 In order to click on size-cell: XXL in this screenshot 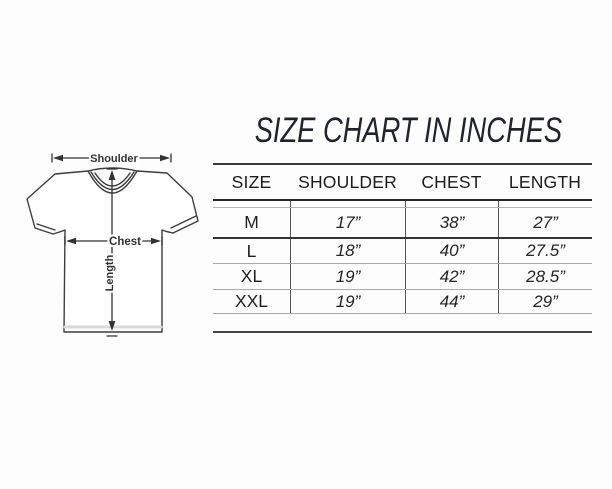, I will do `click(251, 301)`.